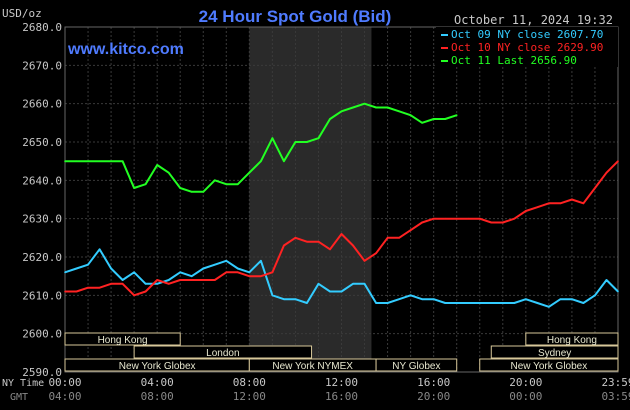  I want to click on session-label: London, so click(222, 353).